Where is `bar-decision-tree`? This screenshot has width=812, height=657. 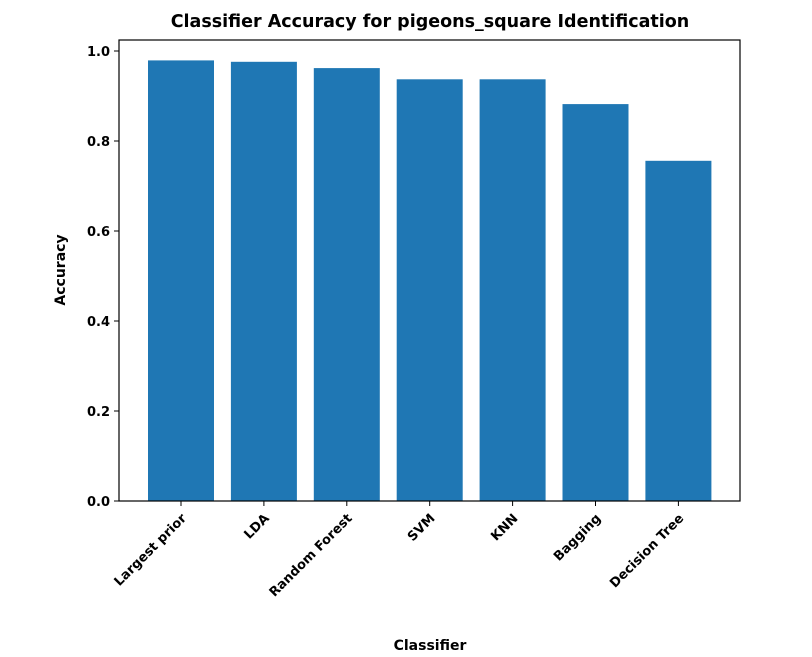 bar-decision-tree is located at coordinates (678, 331).